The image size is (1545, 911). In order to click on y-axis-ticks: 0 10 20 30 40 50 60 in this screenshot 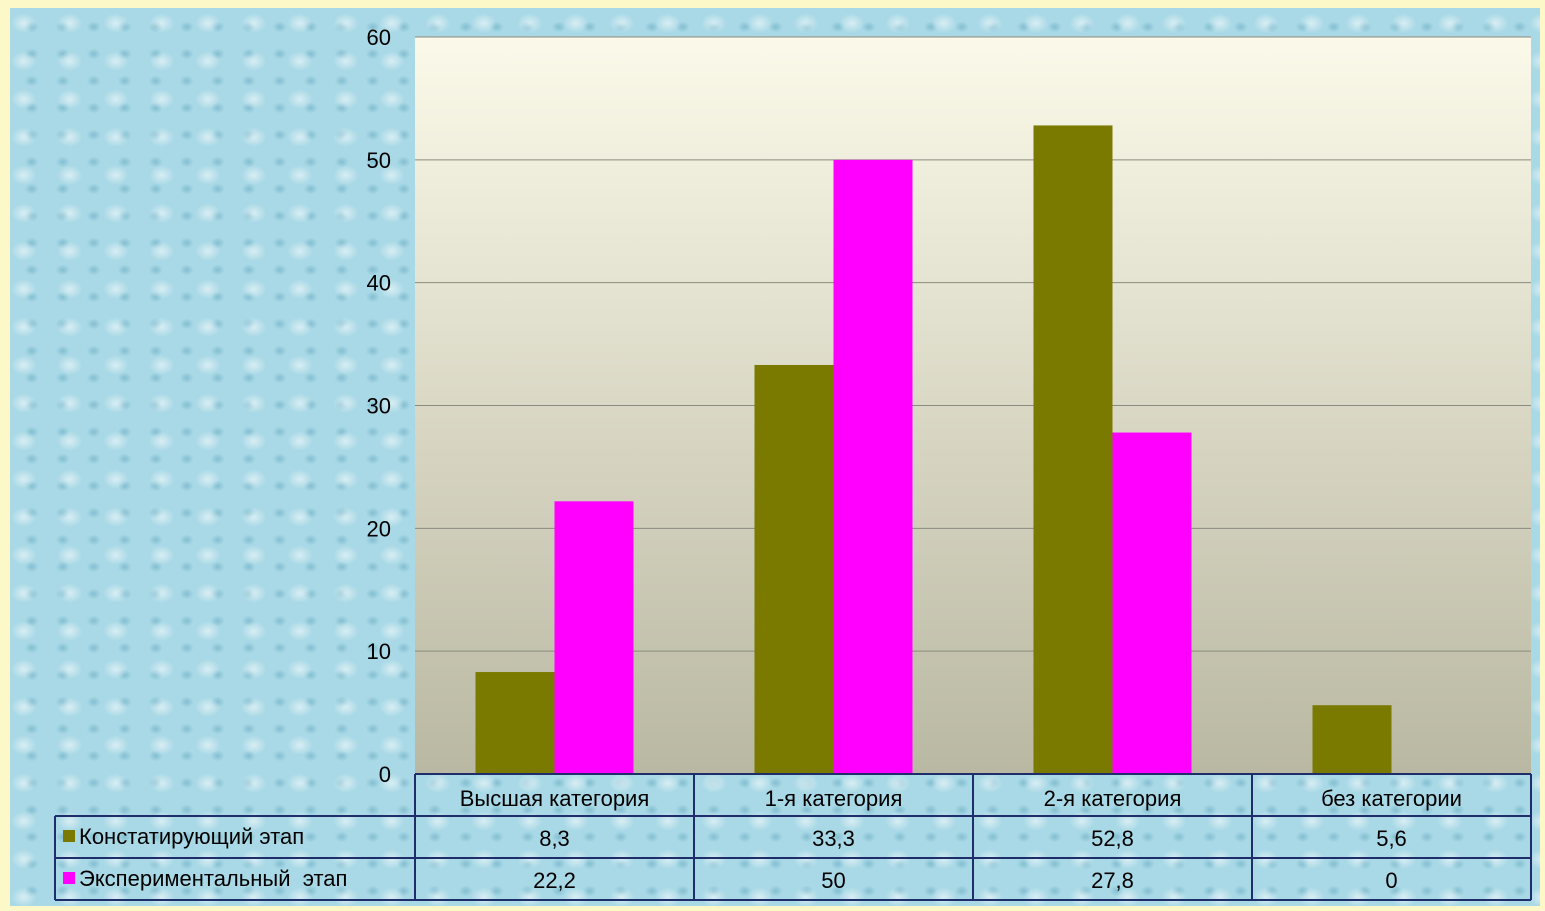, I will do `click(379, 406)`.